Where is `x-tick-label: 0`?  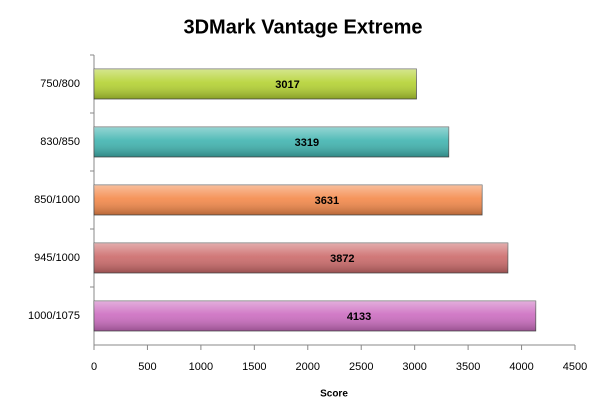
x-tick-label: 0 is located at coordinates (94, 367).